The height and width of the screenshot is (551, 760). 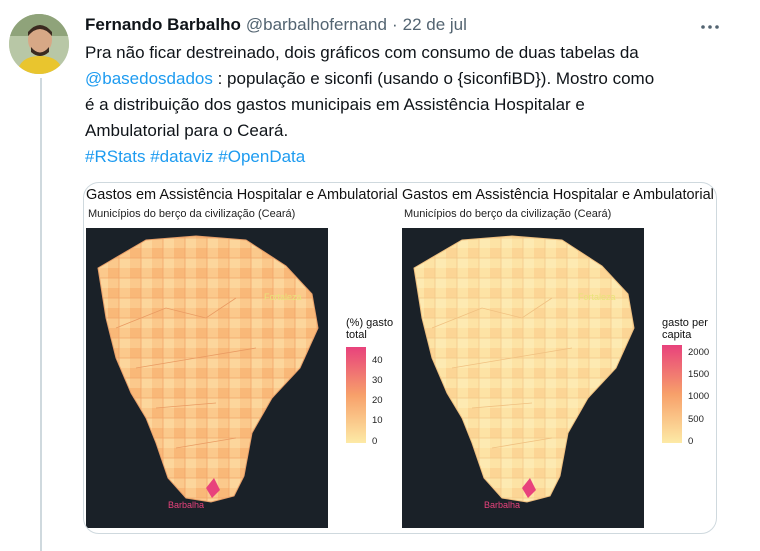 I want to click on more-horizontal-icon, so click(x=710, y=27).